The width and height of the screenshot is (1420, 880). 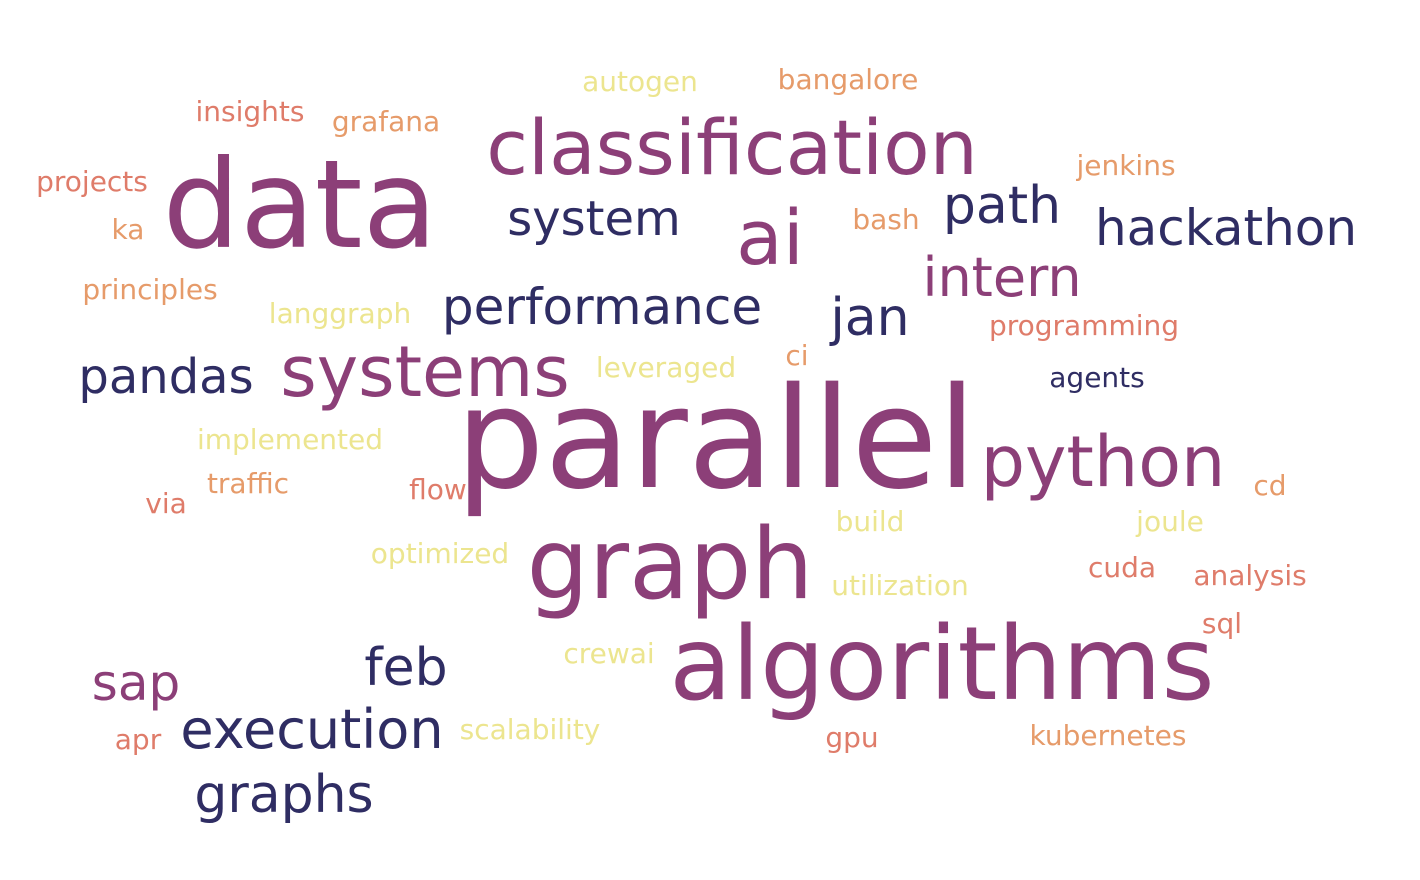 What do you see at coordinates (848, 79) in the screenshot?
I see `word-bangalore: bangalore` at bounding box center [848, 79].